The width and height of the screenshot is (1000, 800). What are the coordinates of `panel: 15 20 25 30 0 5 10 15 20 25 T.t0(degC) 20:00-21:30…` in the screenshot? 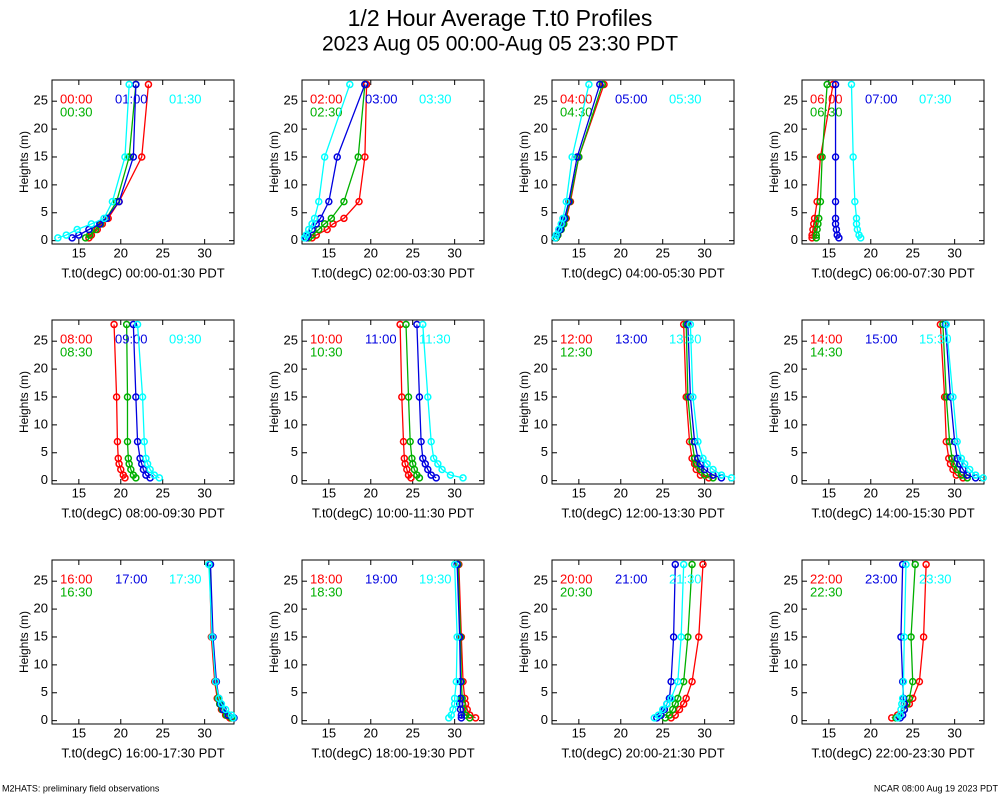 It's located at (626, 659).